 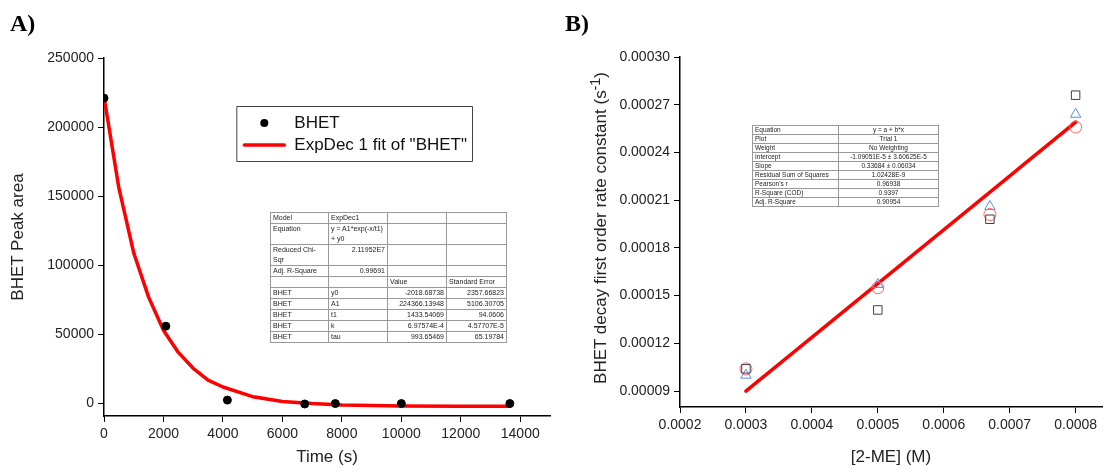 What do you see at coordinates (577, 23) in the screenshot?
I see `chart-title: B)` at bounding box center [577, 23].